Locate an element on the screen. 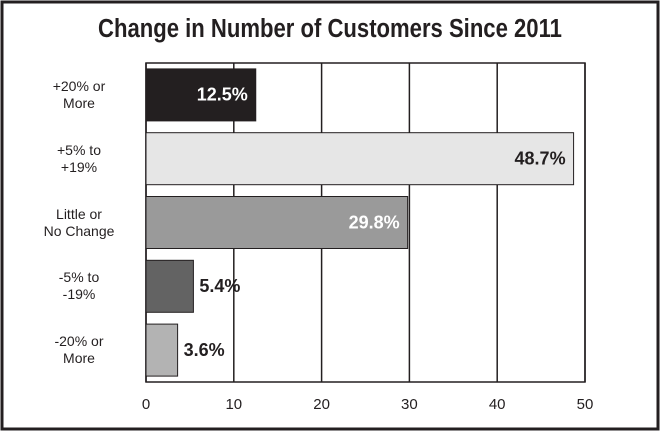 This screenshot has width=660, height=431. value-label: 3.6% is located at coordinates (204, 350).